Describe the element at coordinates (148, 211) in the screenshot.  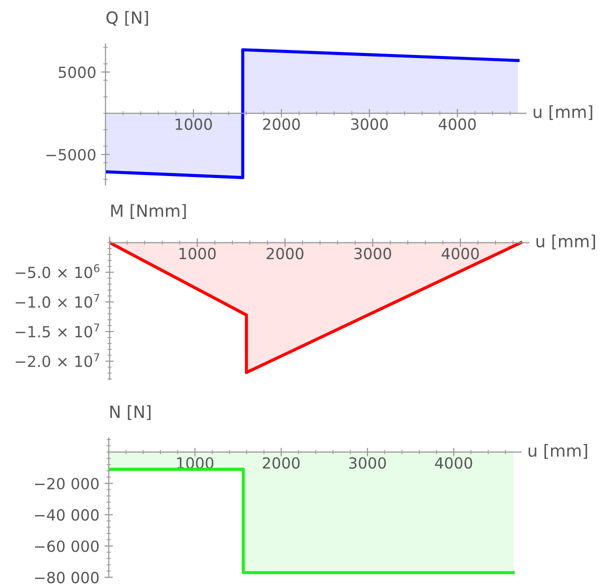
I see `y-axis-title: M [Nmm]` at that location.